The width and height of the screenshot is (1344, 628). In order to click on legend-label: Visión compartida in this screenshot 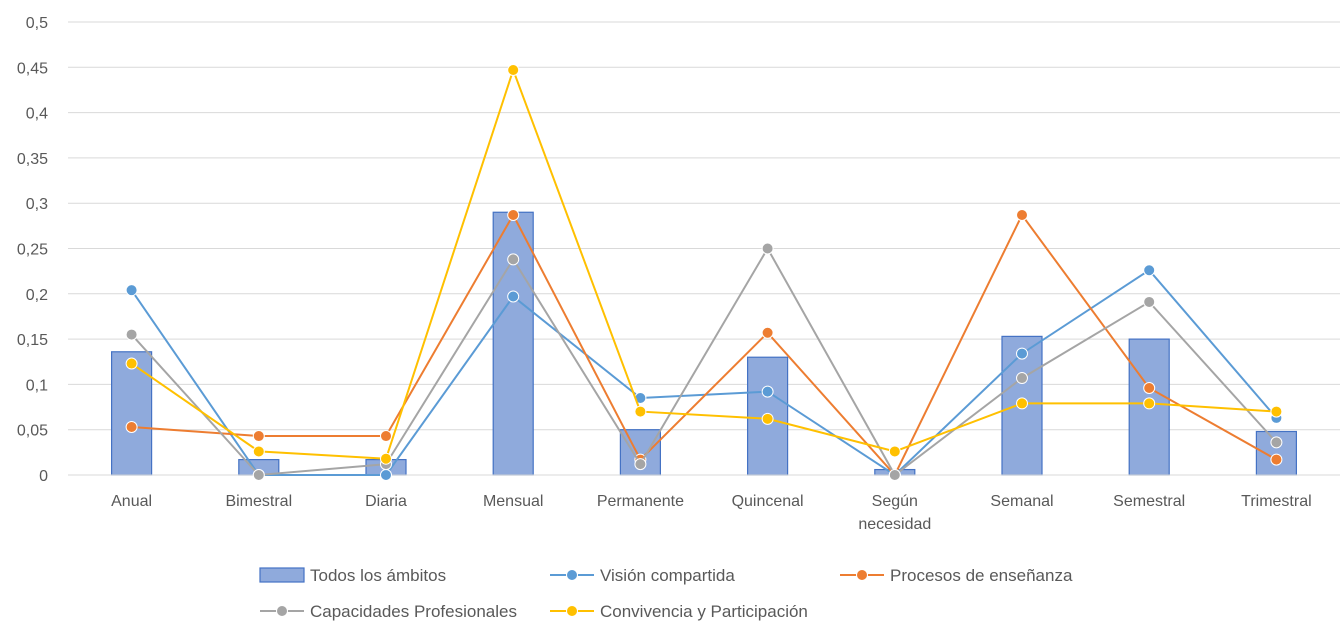, I will do `click(667, 575)`.